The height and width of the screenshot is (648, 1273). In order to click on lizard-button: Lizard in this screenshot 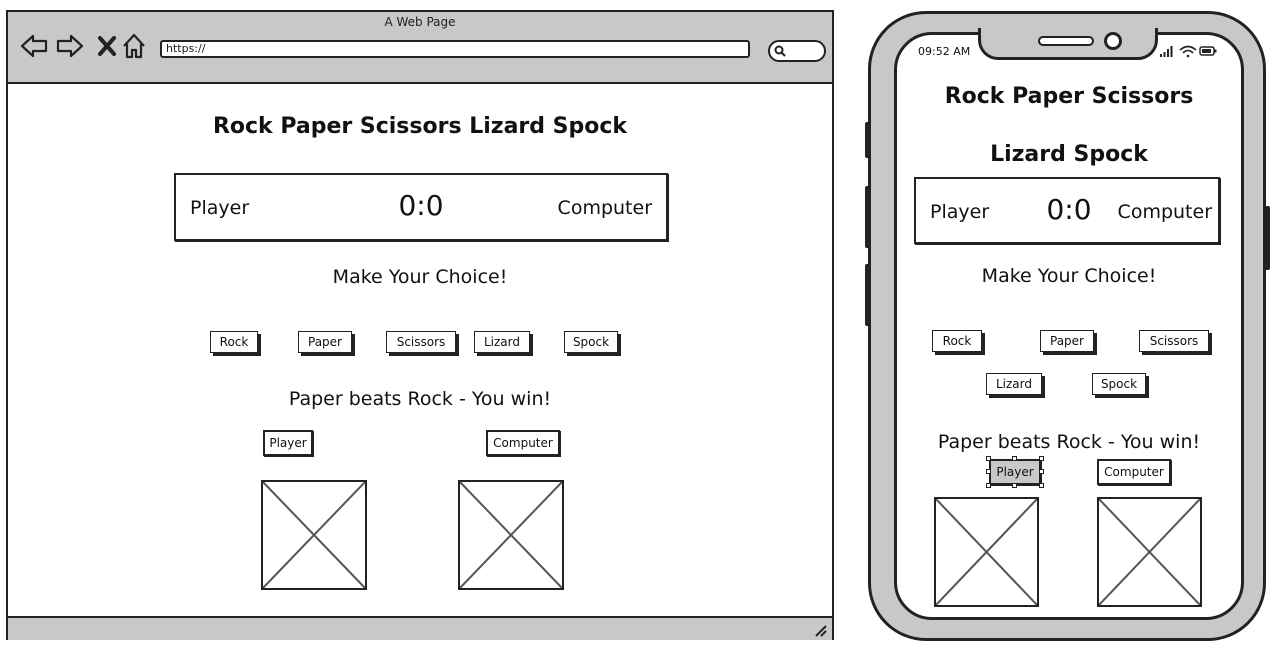, I will do `click(502, 342)`.